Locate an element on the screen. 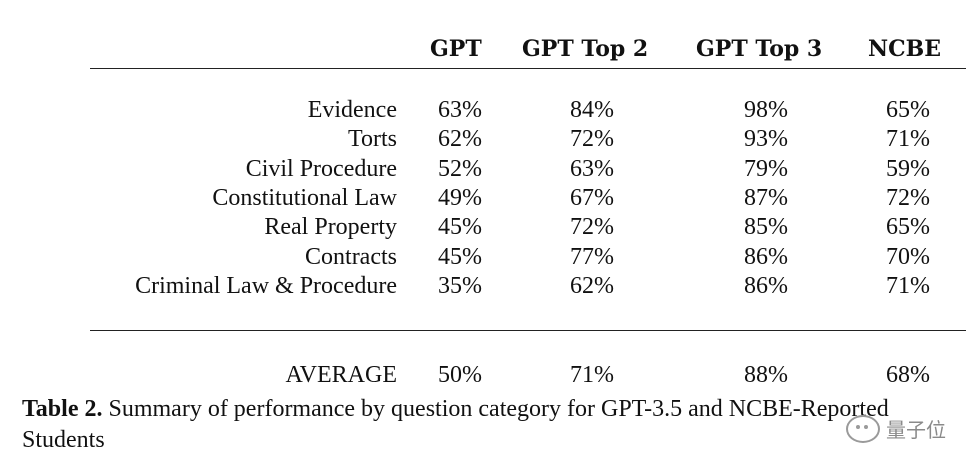  table-cell: 93% is located at coordinates (766, 139).